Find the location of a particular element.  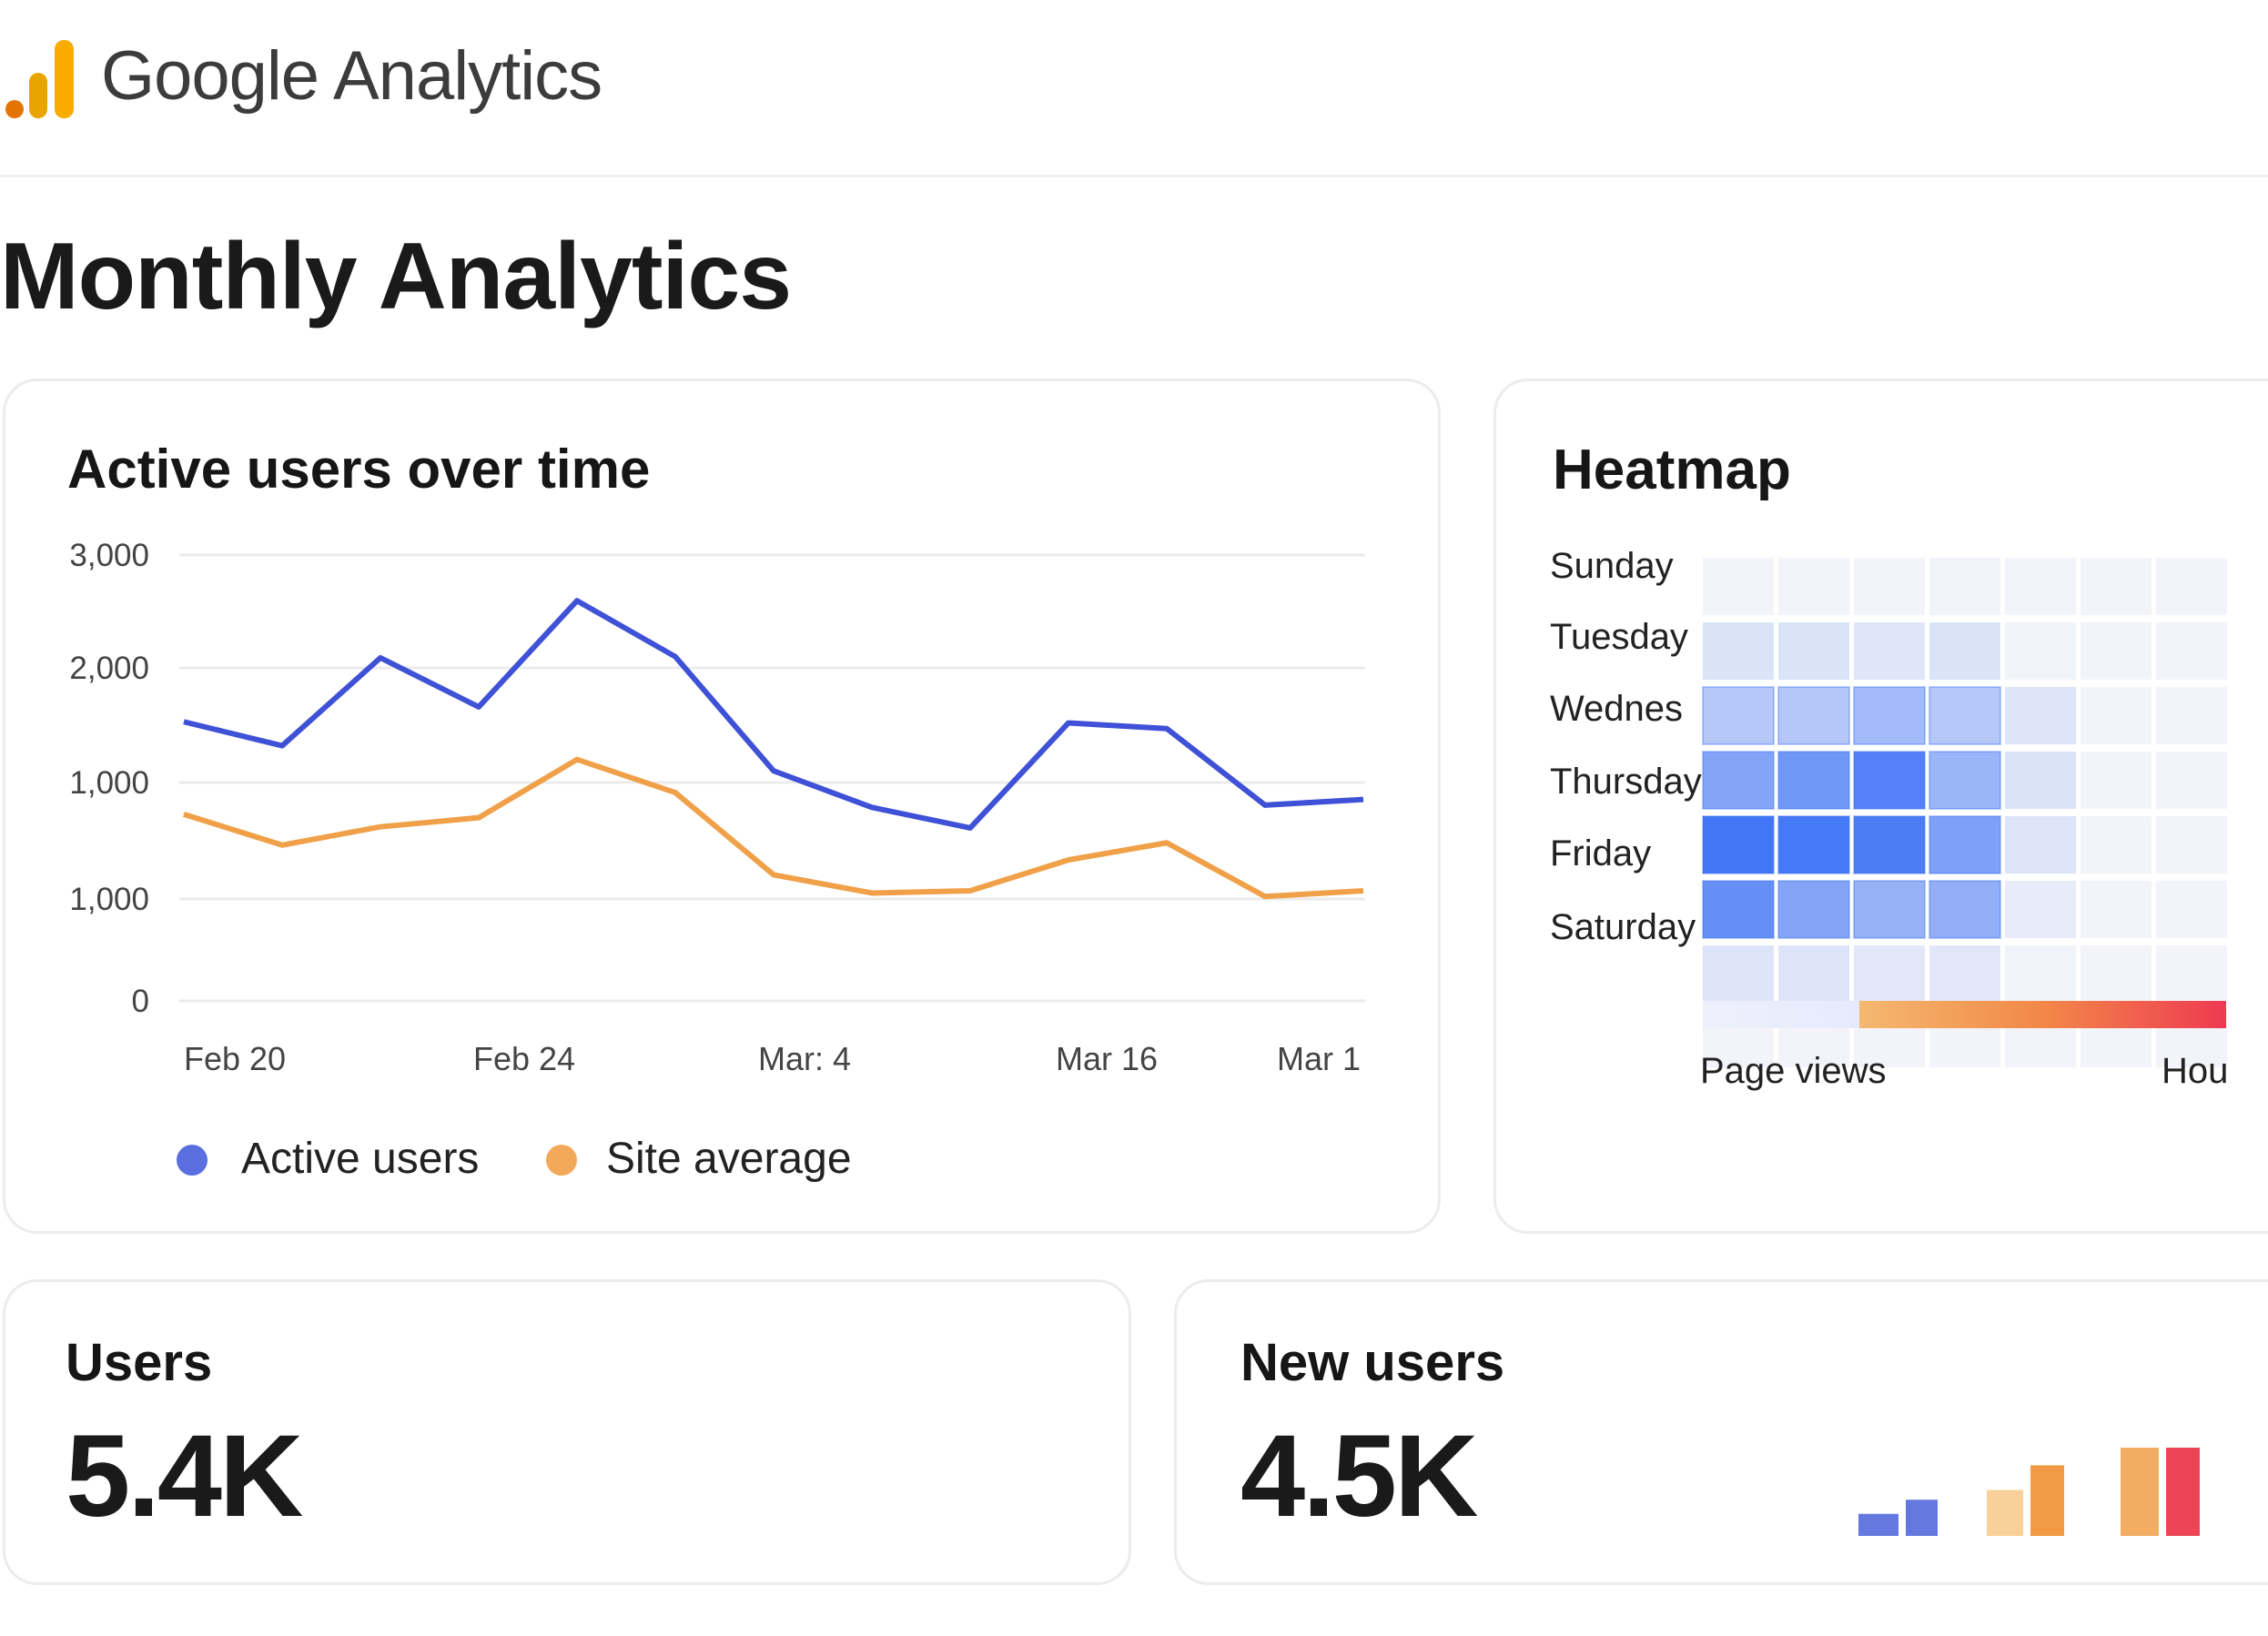

legend-dot-site-average is located at coordinates (561, 1160).